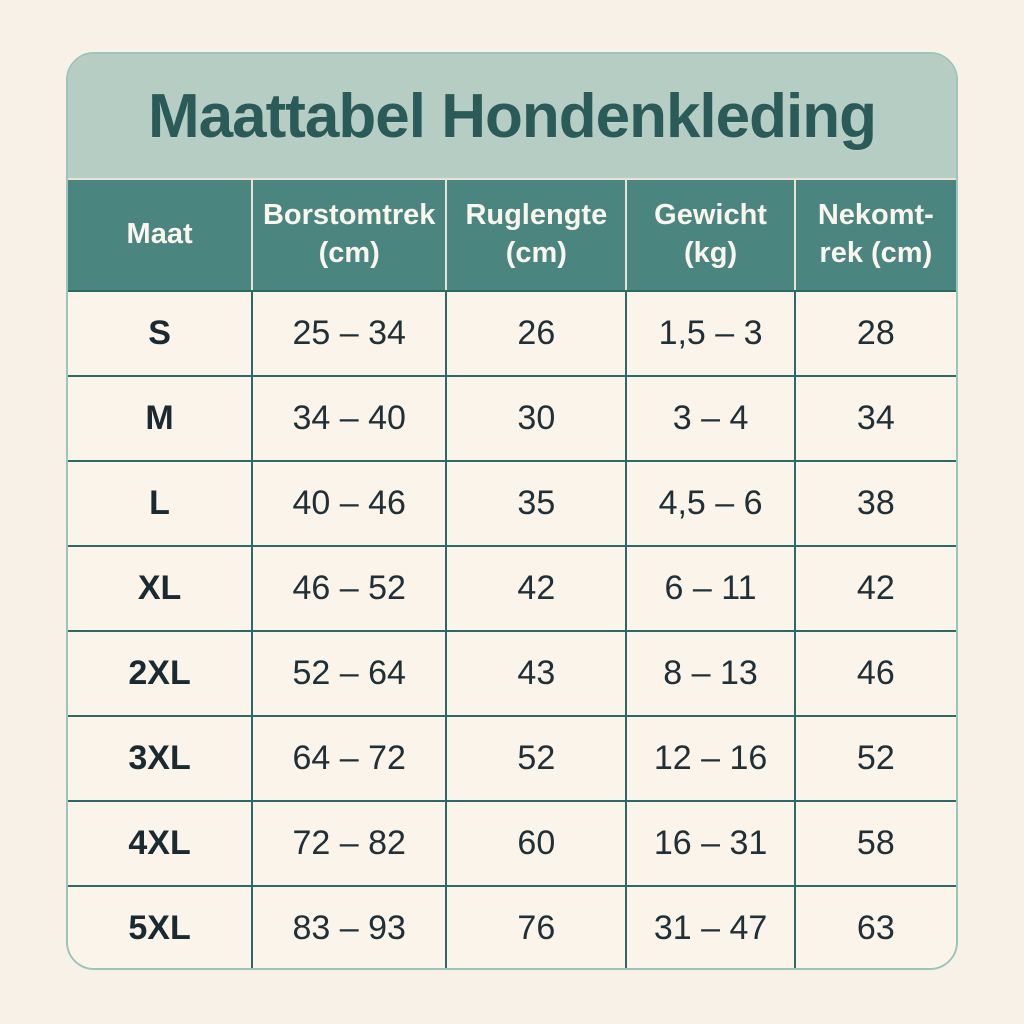  Describe the element at coordinates (875, 928) in the screenshot. I see `neck-cell: 63` at that location.